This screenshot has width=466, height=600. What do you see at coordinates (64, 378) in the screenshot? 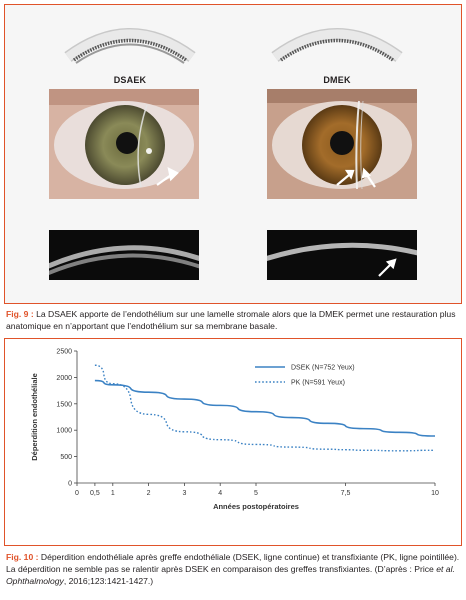
I see `y-tick-label: 2000` at bounding box center [64, 378].